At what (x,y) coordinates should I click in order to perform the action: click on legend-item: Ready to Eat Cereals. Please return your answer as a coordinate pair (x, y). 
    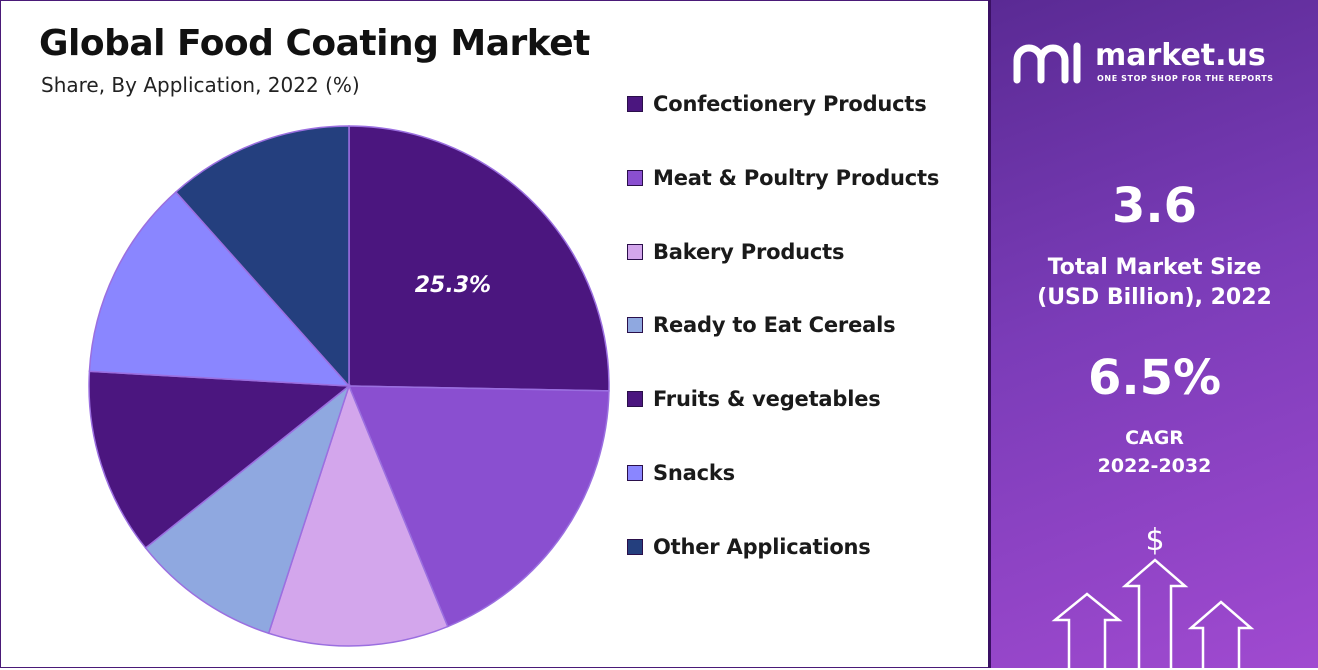
    Looking at the image, I should click on (761, 325).